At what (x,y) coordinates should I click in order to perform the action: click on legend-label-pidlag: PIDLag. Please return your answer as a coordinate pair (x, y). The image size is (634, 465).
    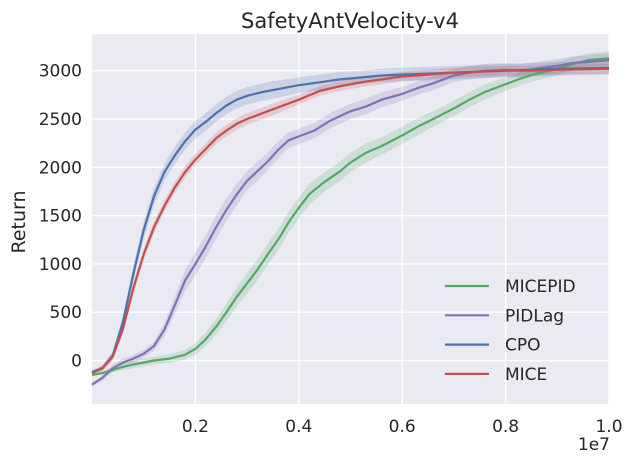
    Looking at the image, I should click on (534, 316).